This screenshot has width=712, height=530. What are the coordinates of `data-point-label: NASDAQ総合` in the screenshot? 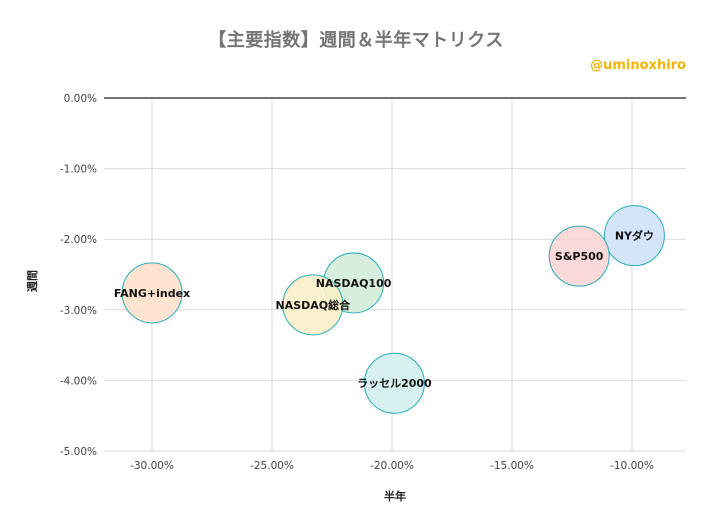 It's located at (313, 305).